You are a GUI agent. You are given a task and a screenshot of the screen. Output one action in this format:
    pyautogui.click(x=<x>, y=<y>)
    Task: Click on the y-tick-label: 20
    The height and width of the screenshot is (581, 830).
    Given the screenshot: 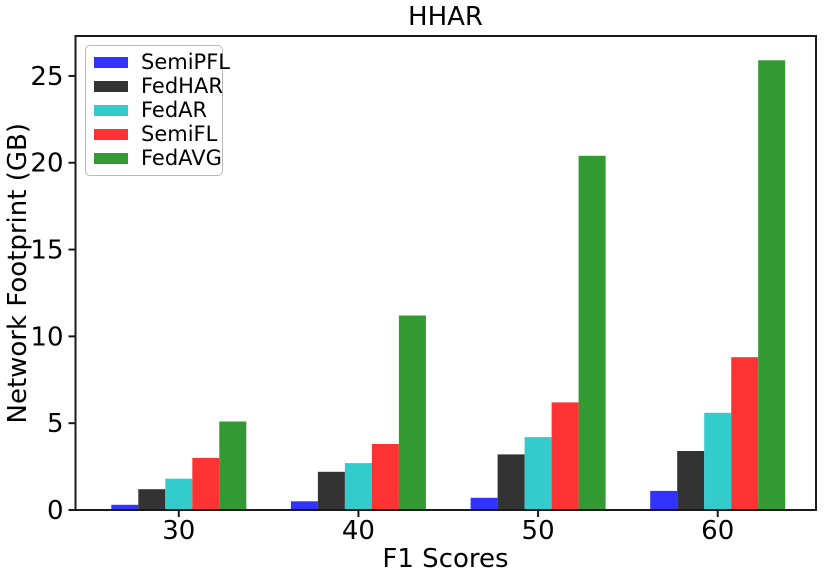 What is the action you would take?
    pyautogui.click(x=46, y=164)
    